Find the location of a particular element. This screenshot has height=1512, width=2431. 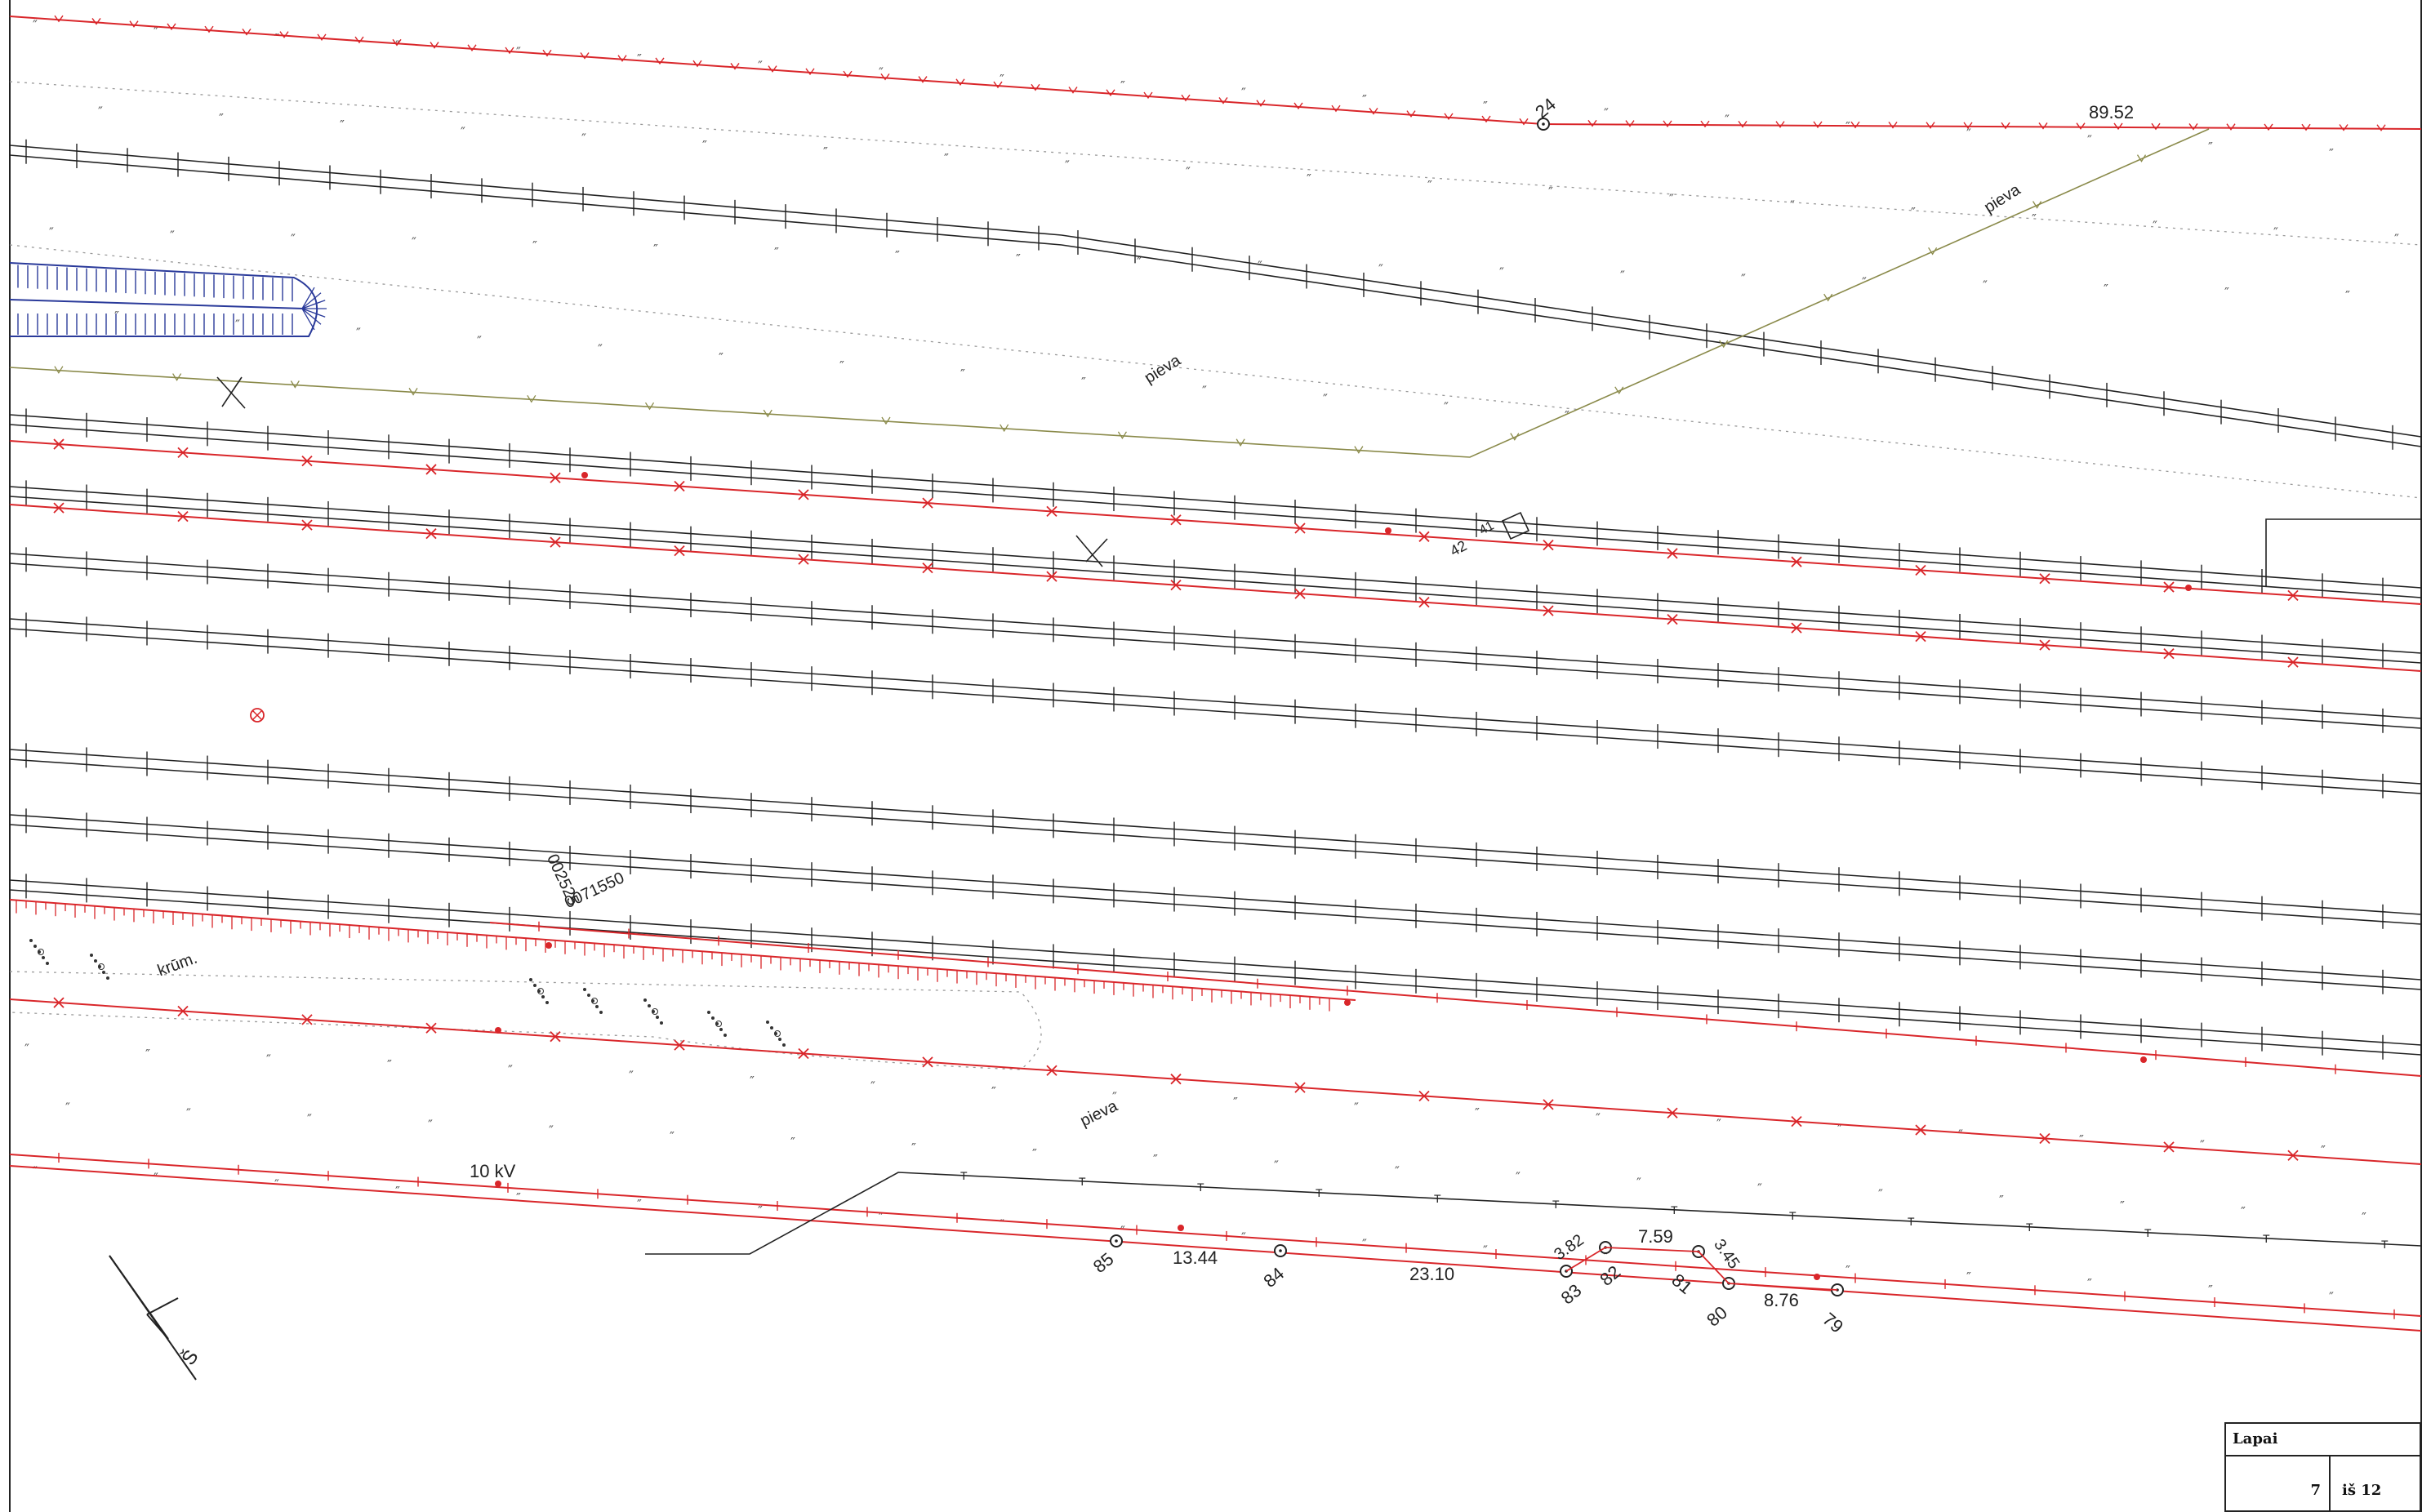

fence-b is located at coordinates (1215, 587).